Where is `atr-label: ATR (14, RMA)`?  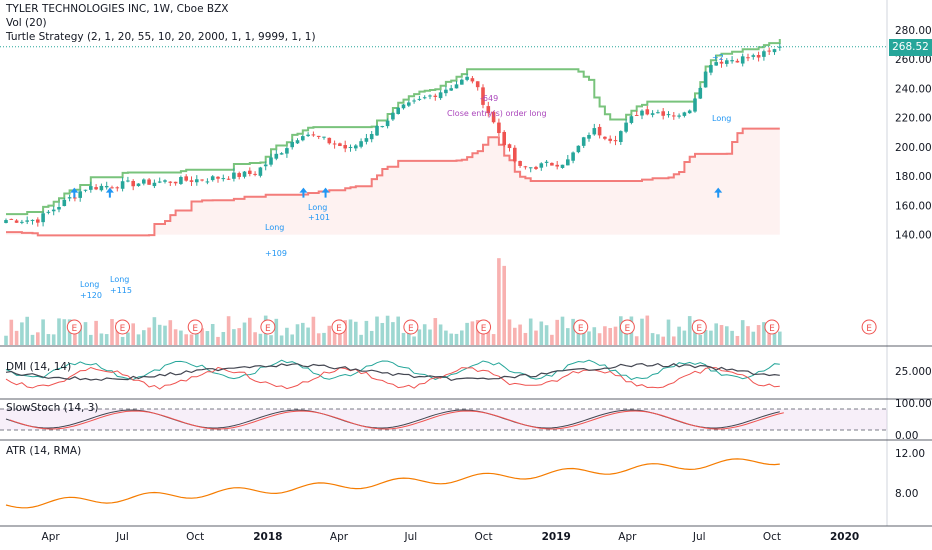 atr-label: ATR (14, RMA) is located at coordinates (44, 451).